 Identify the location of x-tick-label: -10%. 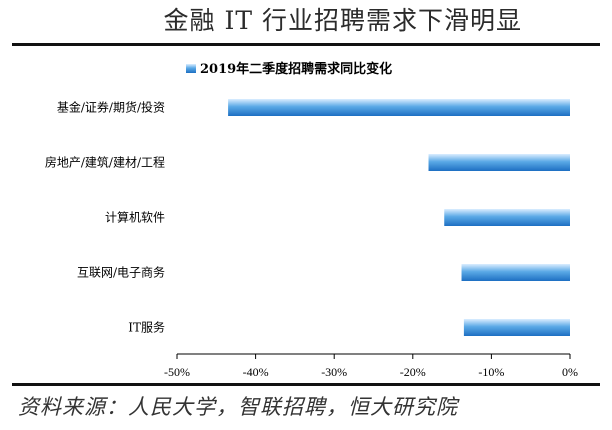
(491, 372).